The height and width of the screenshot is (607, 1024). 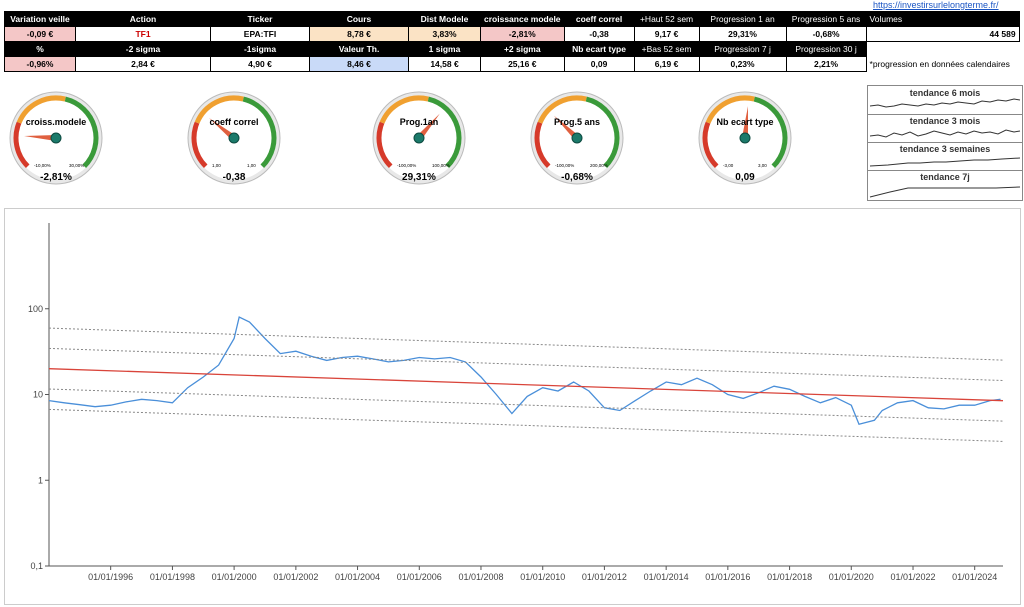 What do you see at coordinates (444, 19) in the screenshot?
I see `header-cell: Dist Modele` at bounding box center [444, 19].